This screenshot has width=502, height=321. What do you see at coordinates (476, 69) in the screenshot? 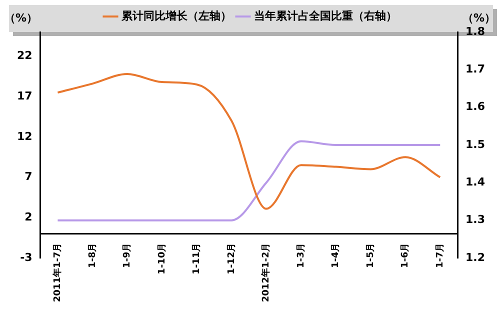
I see `y2-tick-label: 1.7` at bounding box center [476, 69].